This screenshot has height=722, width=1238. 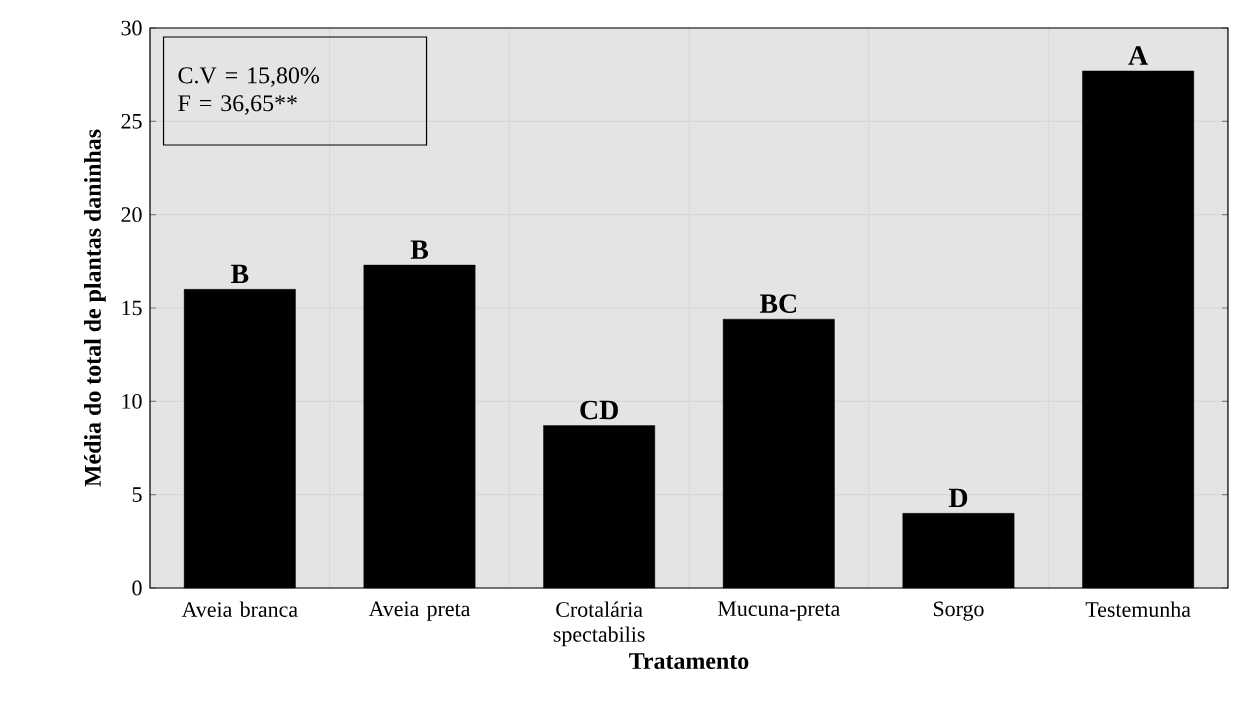 I want to click on annotation: BC, so click(x=778, y=303).